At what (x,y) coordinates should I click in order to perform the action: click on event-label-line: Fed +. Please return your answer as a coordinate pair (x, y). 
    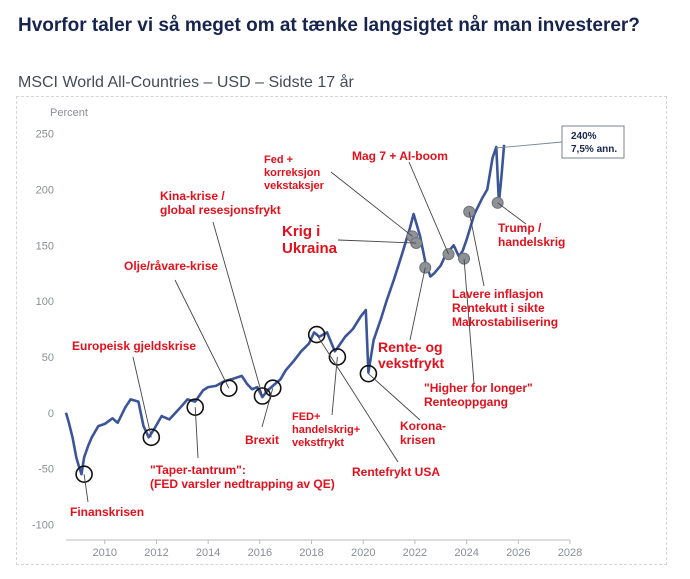
    Looking at the image, I should click on (278, 160).